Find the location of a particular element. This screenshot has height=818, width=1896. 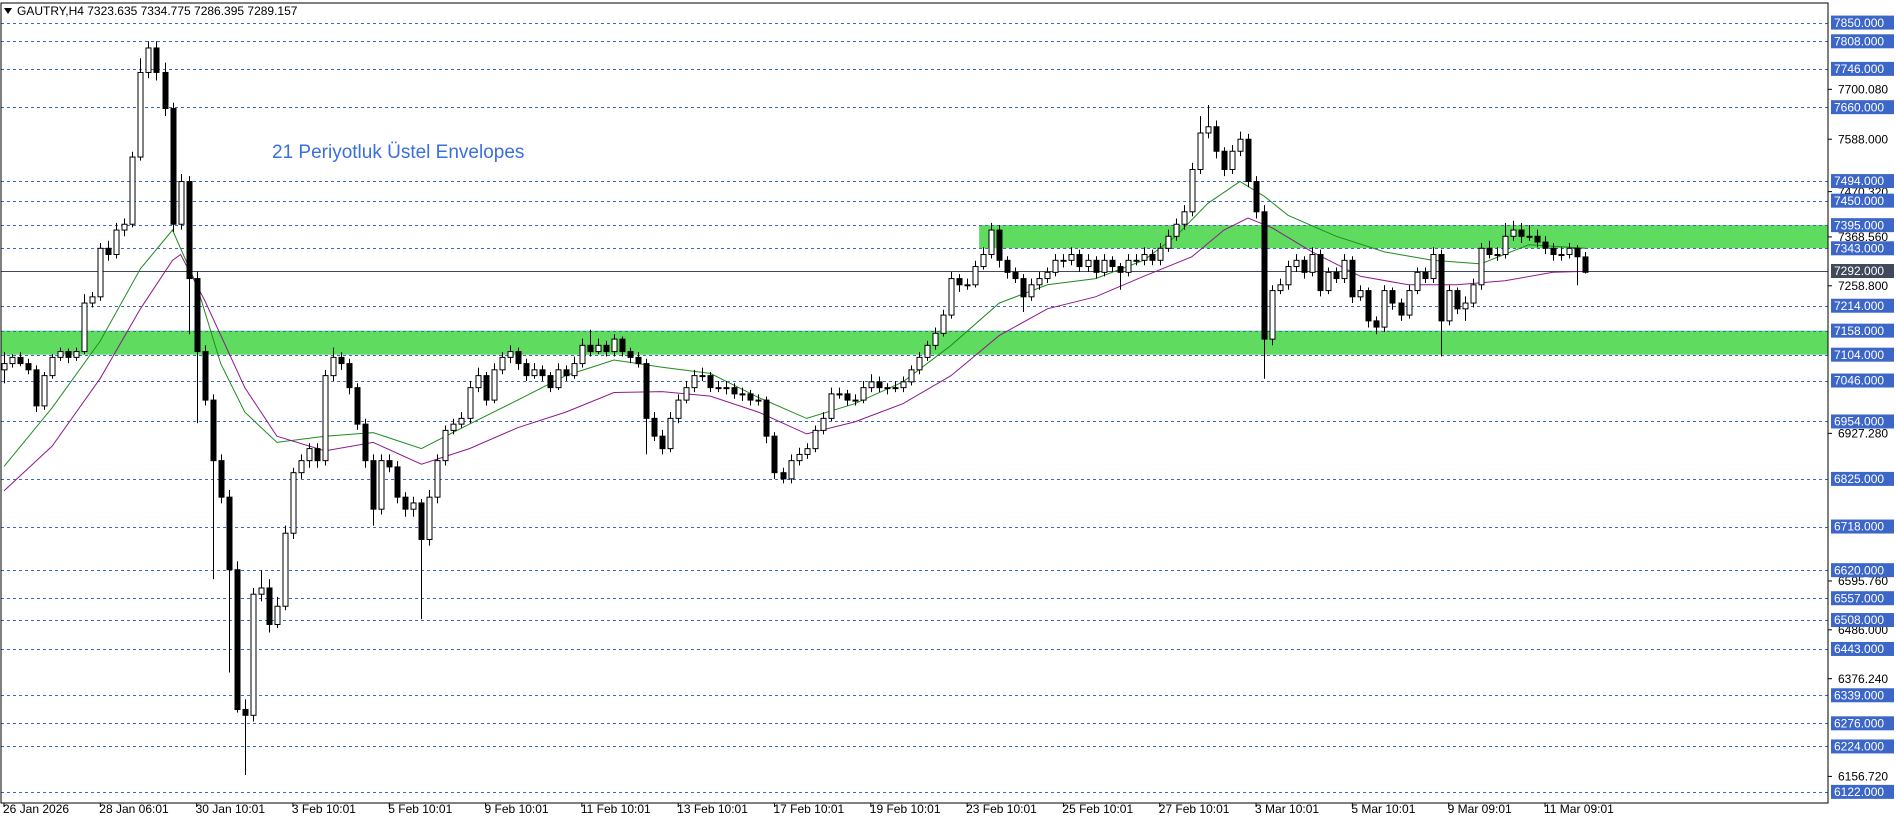

x-tick-label: 3 Mar 10:01 is located at coordinates (1287, 809).